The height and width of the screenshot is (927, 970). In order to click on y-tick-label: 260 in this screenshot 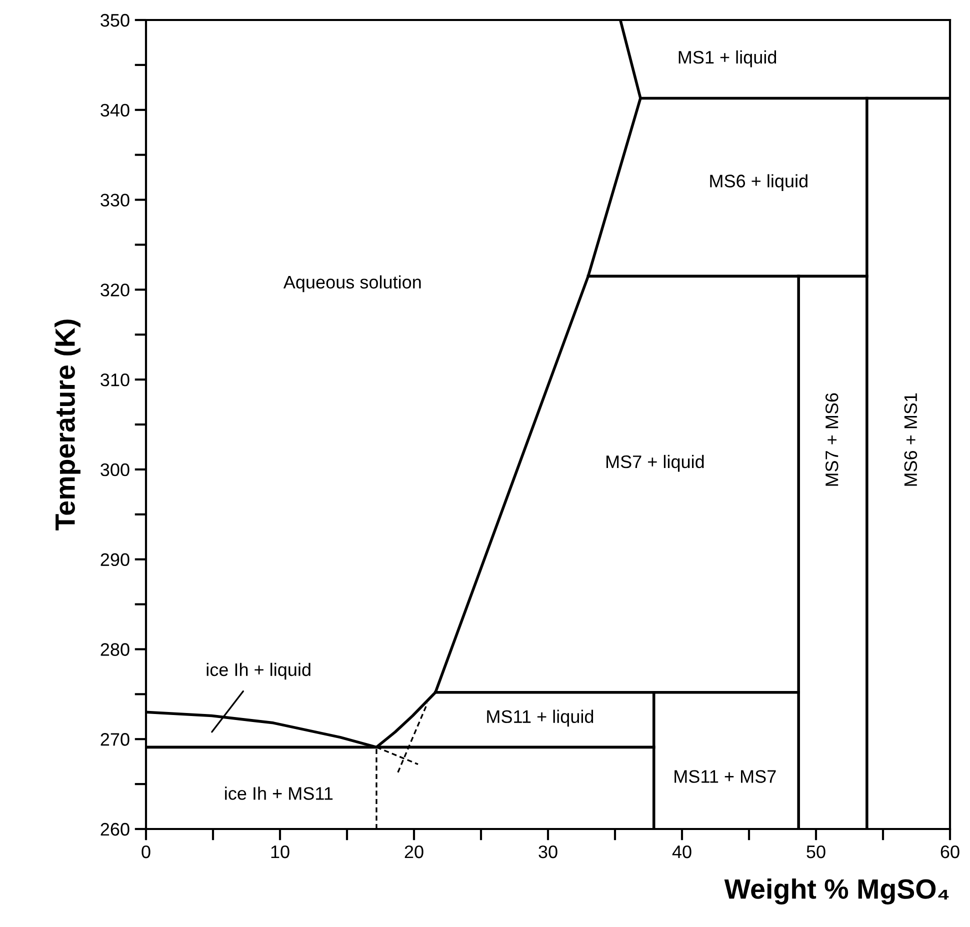, I will do `click(115, 829)`.